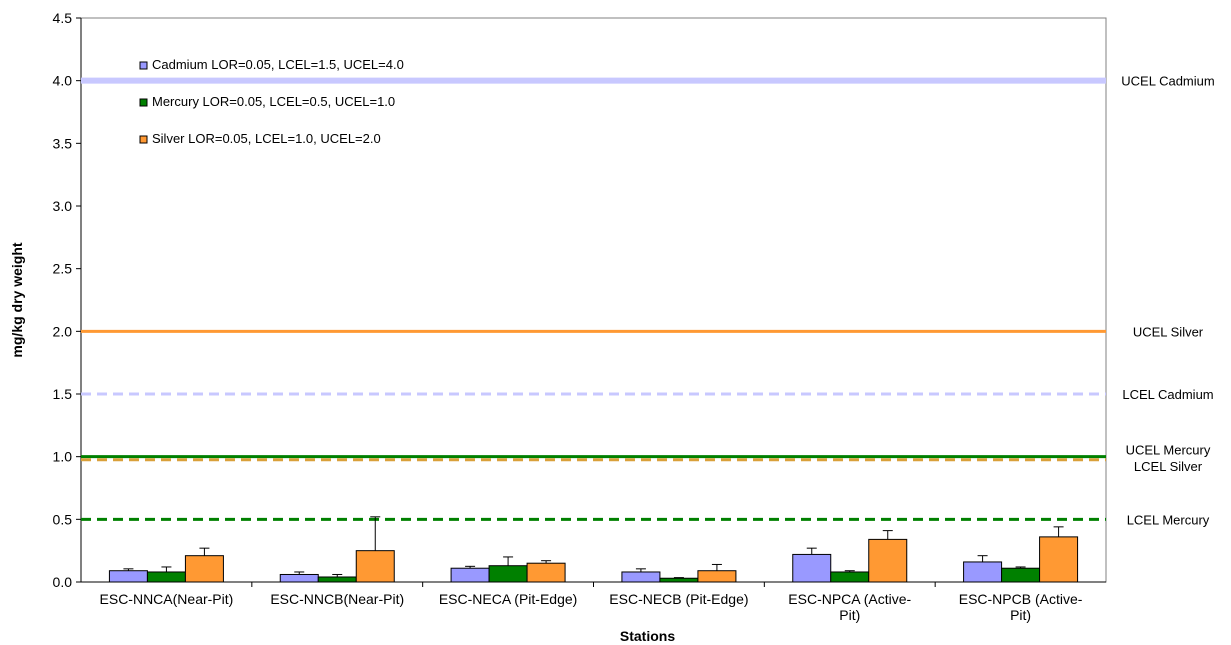 The image size is (1231, 645). I want to click on reference-line-label: LCEL Silver, so click(1168, 466).